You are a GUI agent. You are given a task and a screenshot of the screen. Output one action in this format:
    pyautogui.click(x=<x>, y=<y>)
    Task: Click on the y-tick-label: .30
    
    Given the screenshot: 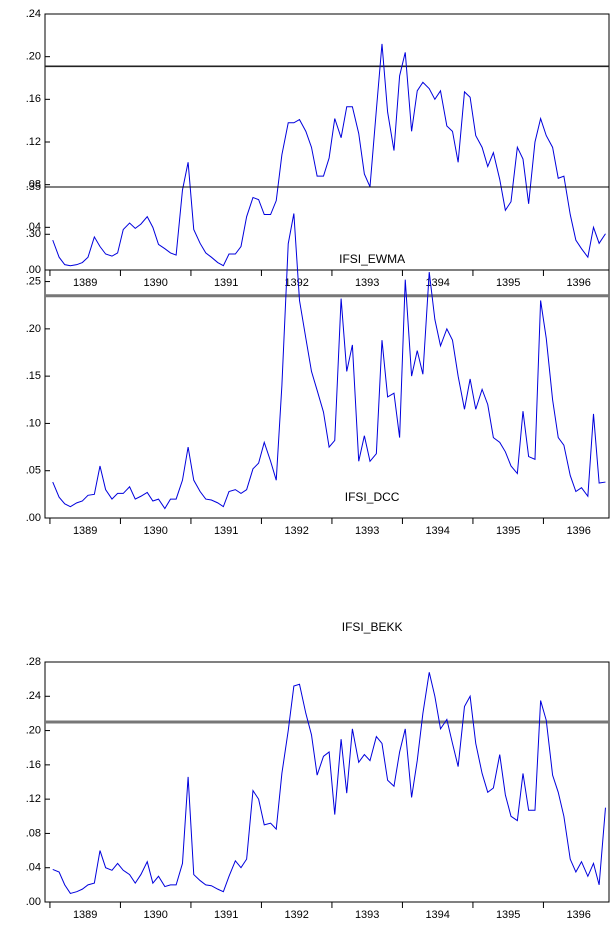 What is the action you would take?
    pyautogui.click(x=33, y=234)
    